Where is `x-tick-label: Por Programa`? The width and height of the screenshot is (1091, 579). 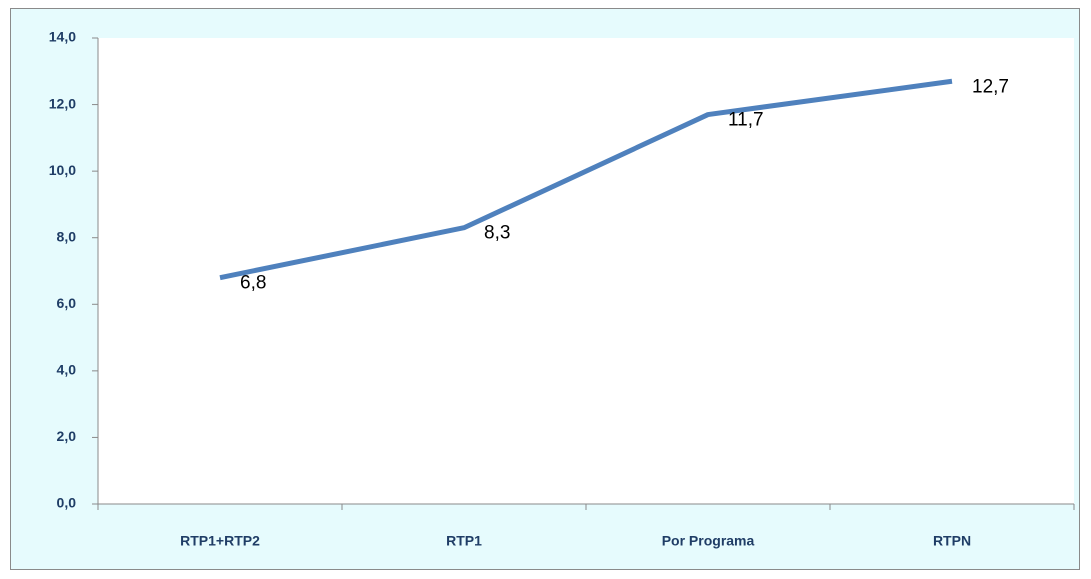 x-tick-label: Por Programa is located at coordinates (708, 541).